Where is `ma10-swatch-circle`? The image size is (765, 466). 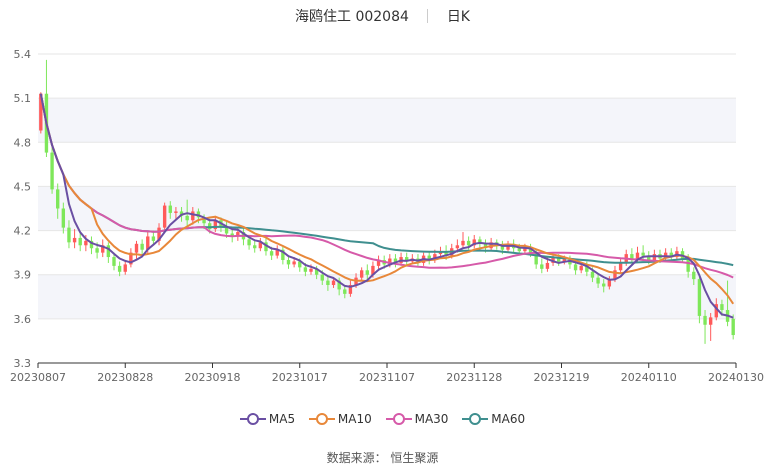
ma10-swatch-circle is located at coordinates (321, 419).